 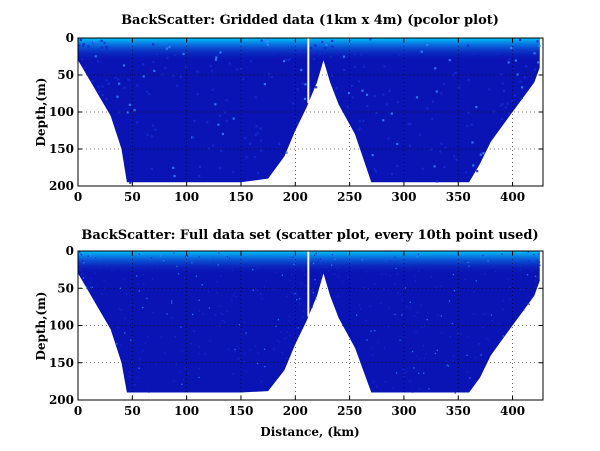 I want to click on x-axis-label: Distance, (km), so click(x=309, y=432).